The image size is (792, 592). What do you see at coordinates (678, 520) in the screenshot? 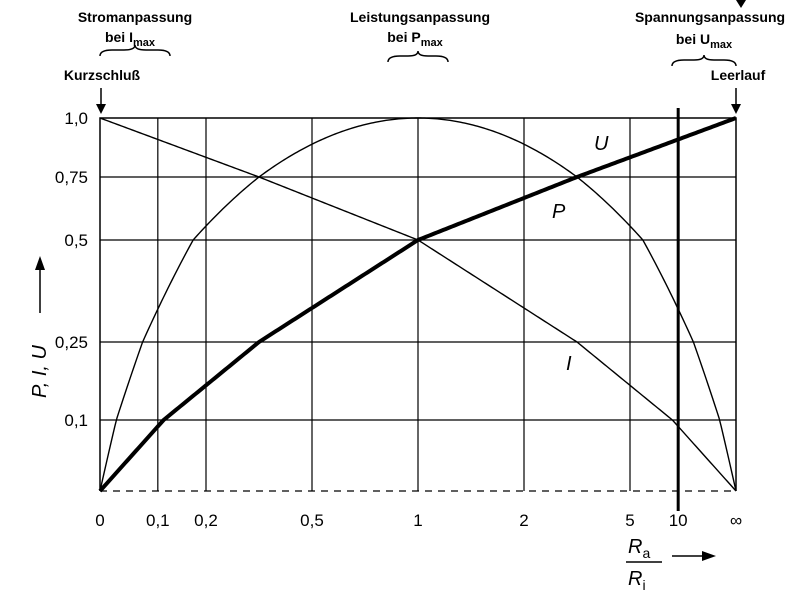
I see `x-tick-label: 10` at bounding box center [678, 520].